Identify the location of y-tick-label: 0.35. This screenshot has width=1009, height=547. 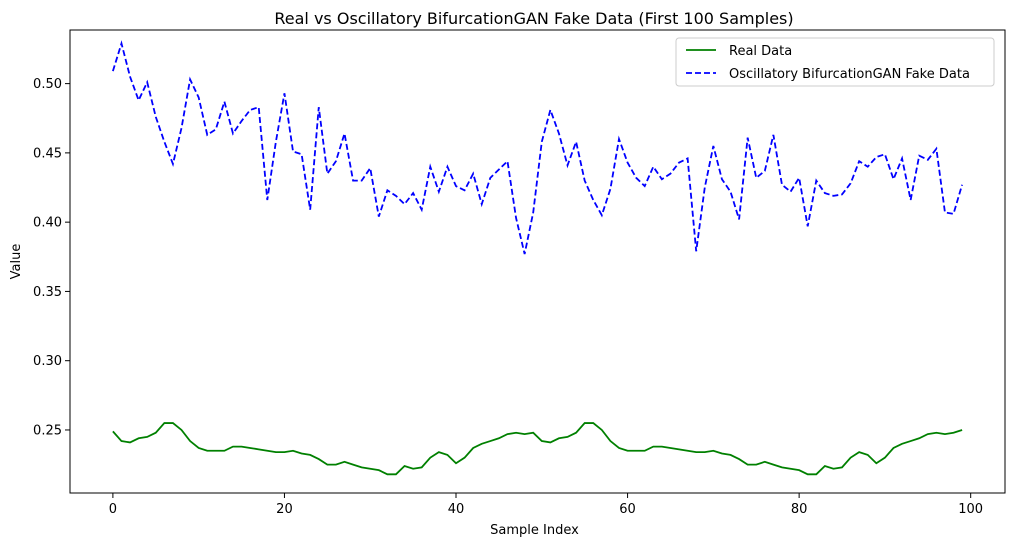
(47, 292).